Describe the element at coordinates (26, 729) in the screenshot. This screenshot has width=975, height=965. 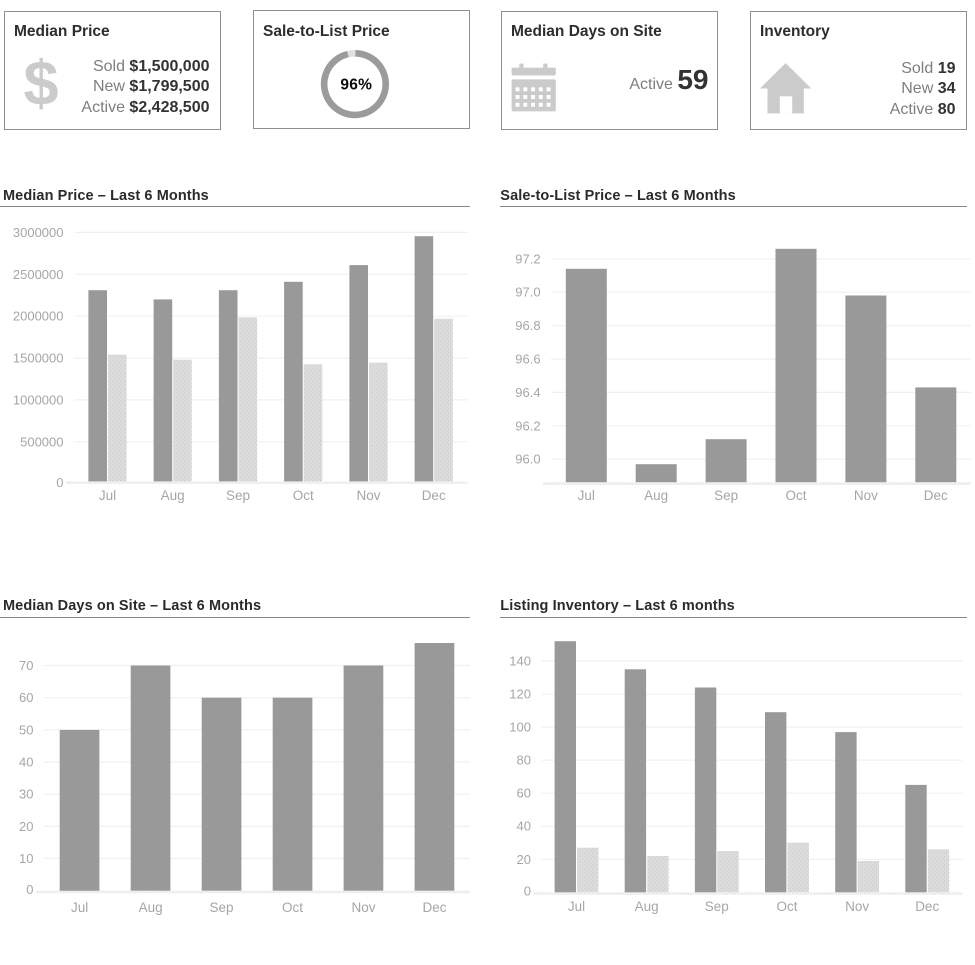
I see `svg-text: 50` at that location.